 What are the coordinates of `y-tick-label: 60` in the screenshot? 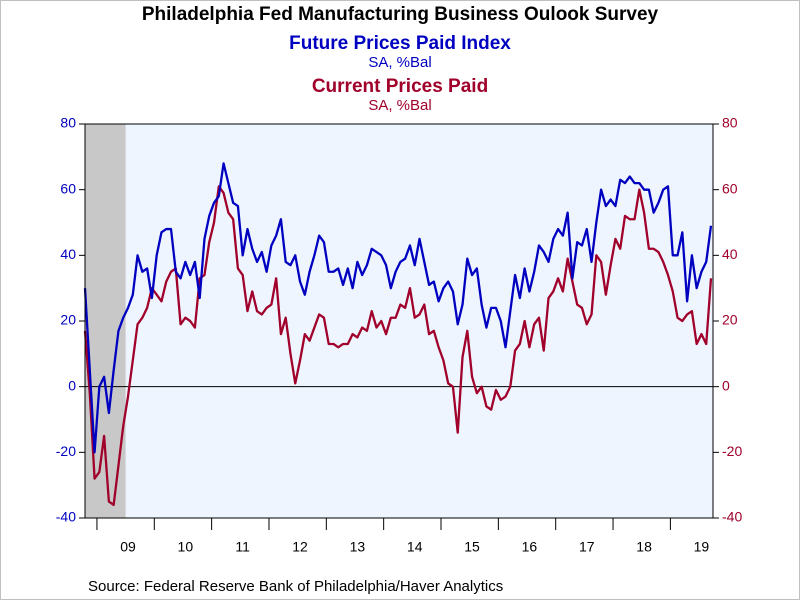 It's located at (68, 188).